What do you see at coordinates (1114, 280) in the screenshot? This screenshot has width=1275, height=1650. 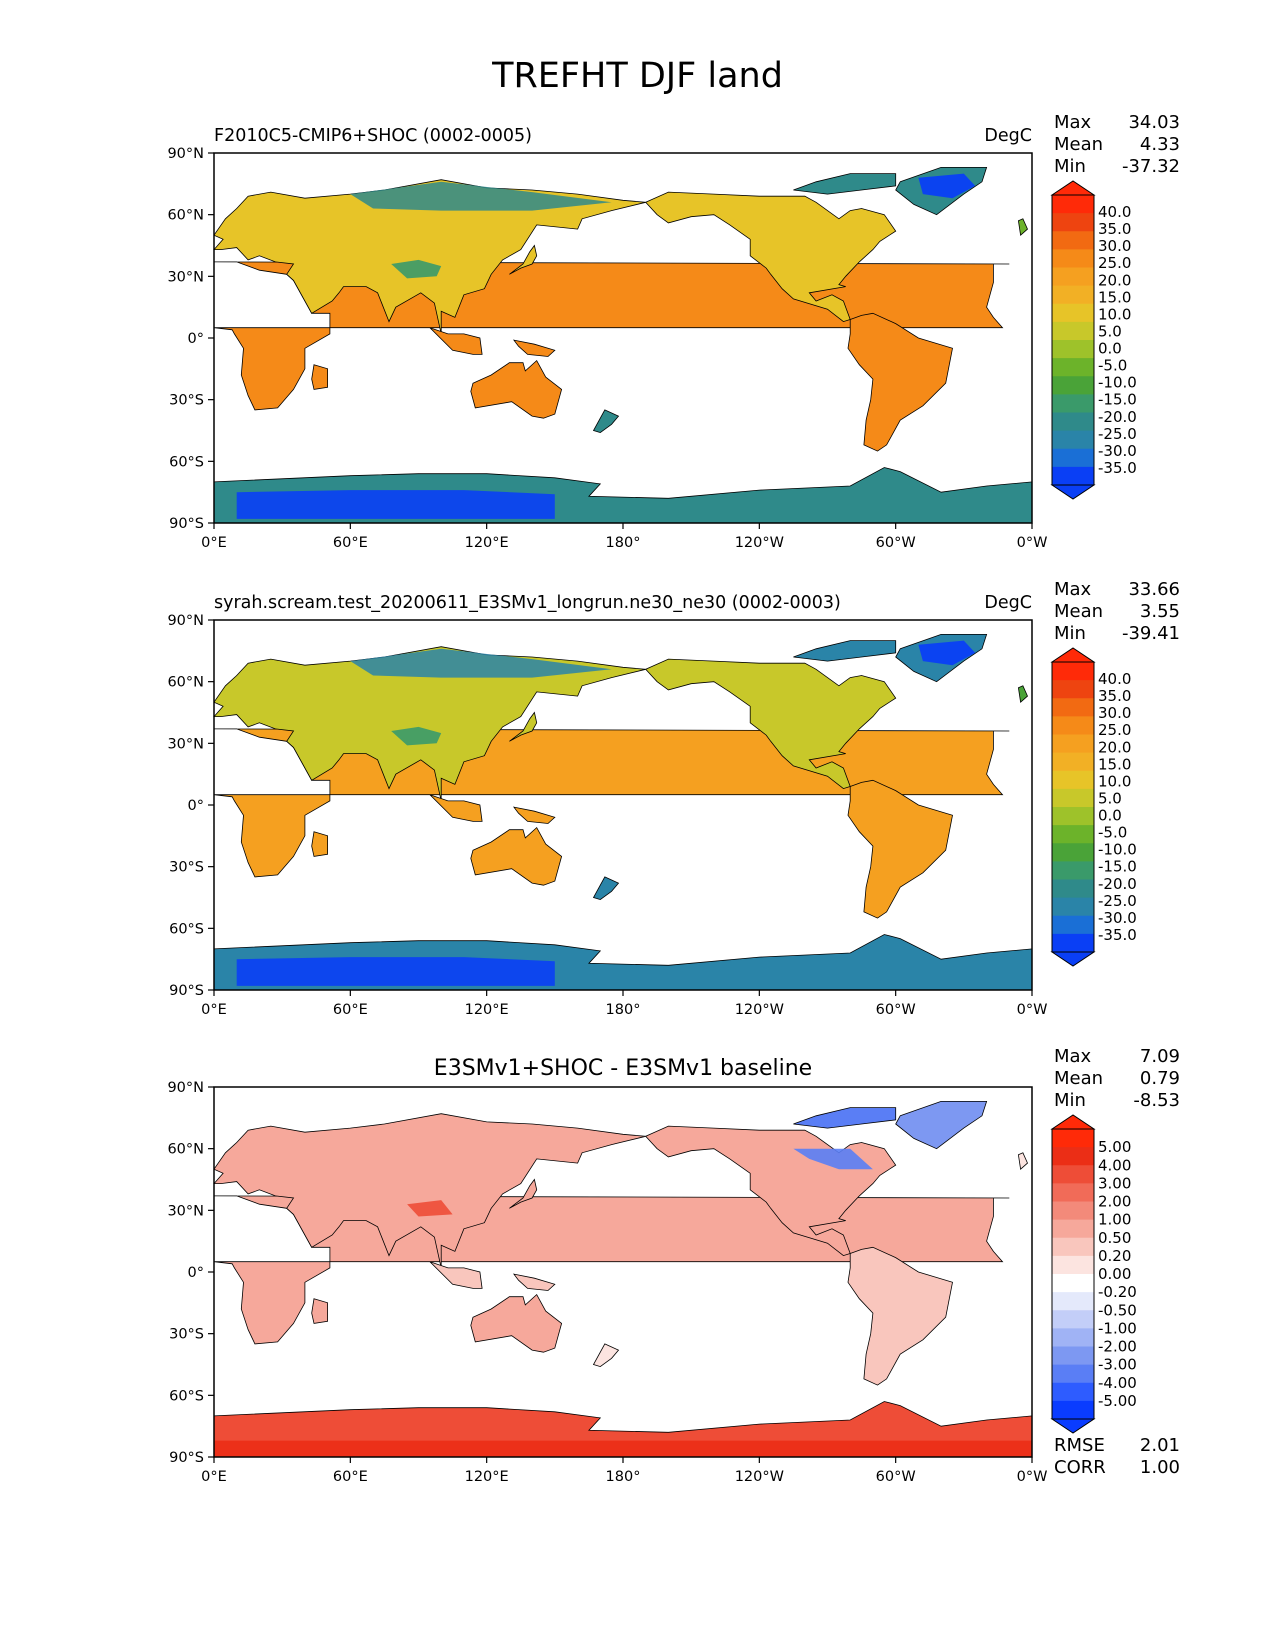 I see `colorbar-tick-label: 20.0` at bounding box center [1114, 280].